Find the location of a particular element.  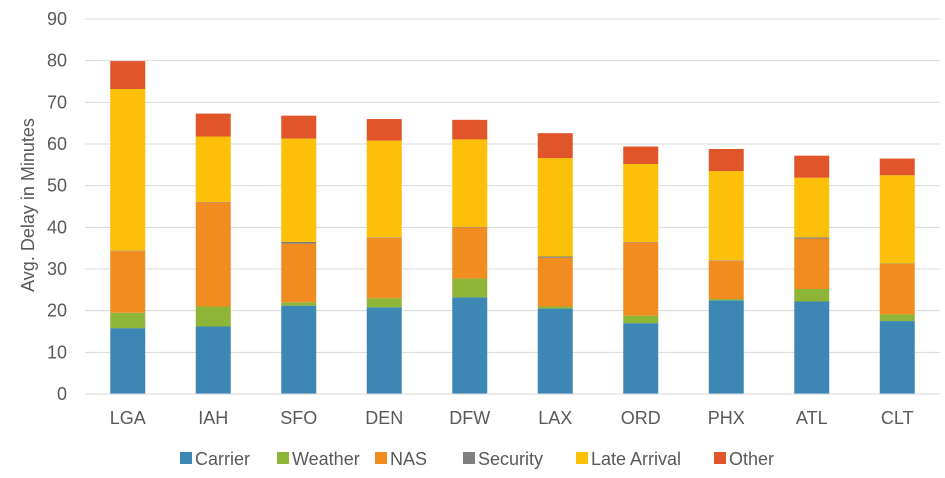

bar-segment-carrier-sfo is located at coordinates (299, 349).